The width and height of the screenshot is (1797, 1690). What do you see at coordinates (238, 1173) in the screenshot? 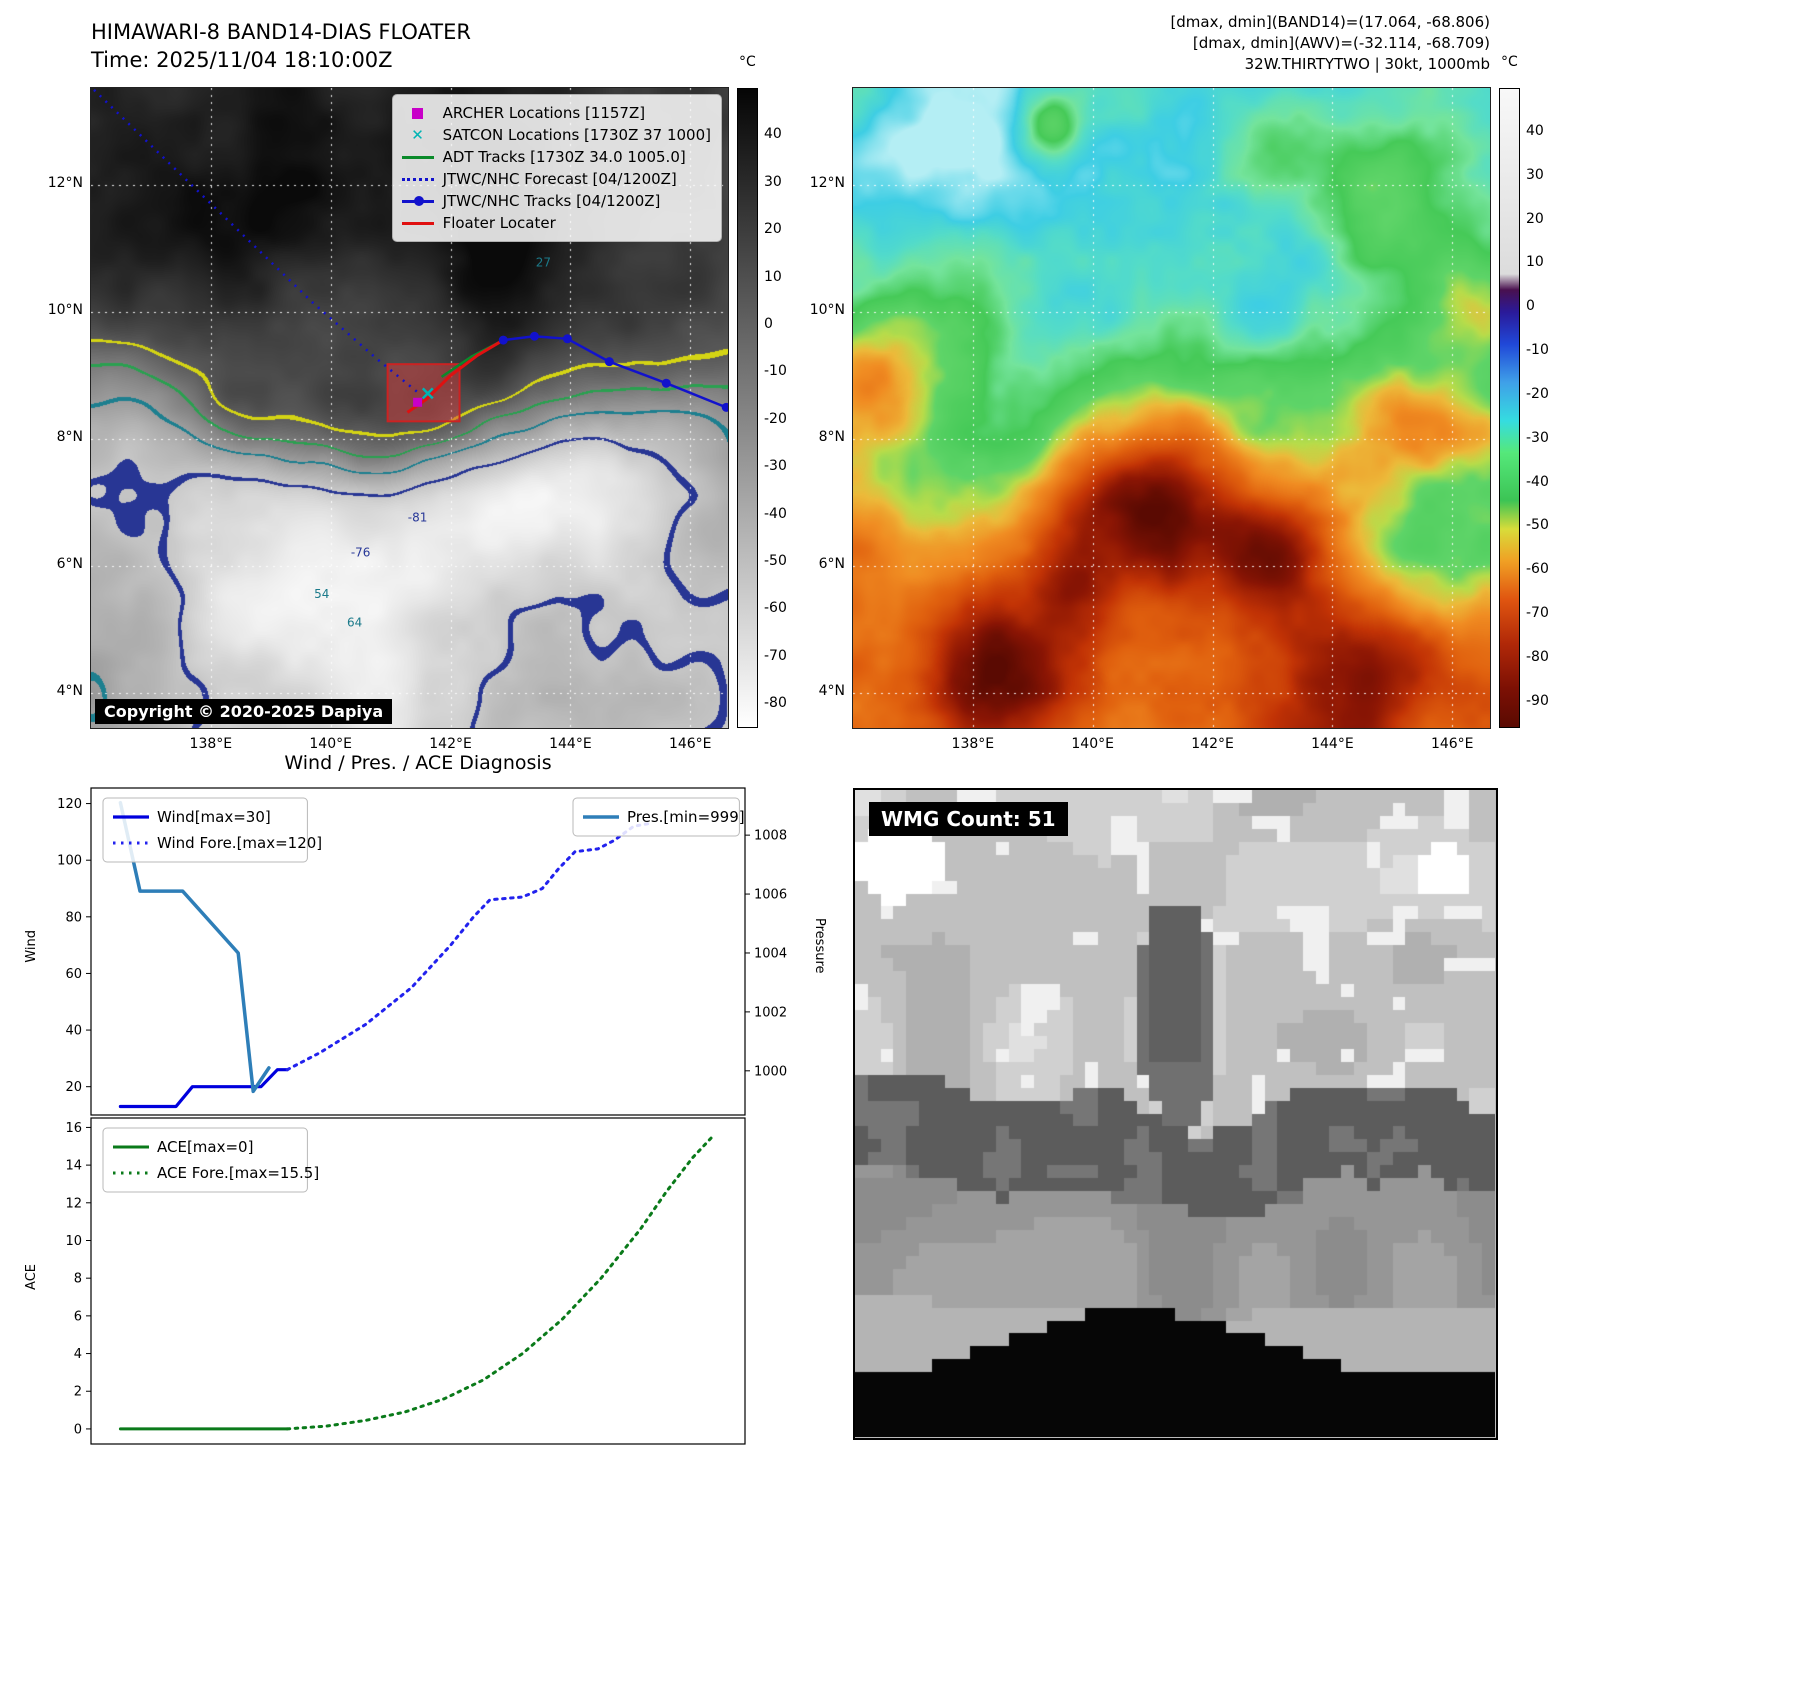
I see `chart-legend-label: ACE Fore.[max=15.5]` at bounding box center [238, 1173].